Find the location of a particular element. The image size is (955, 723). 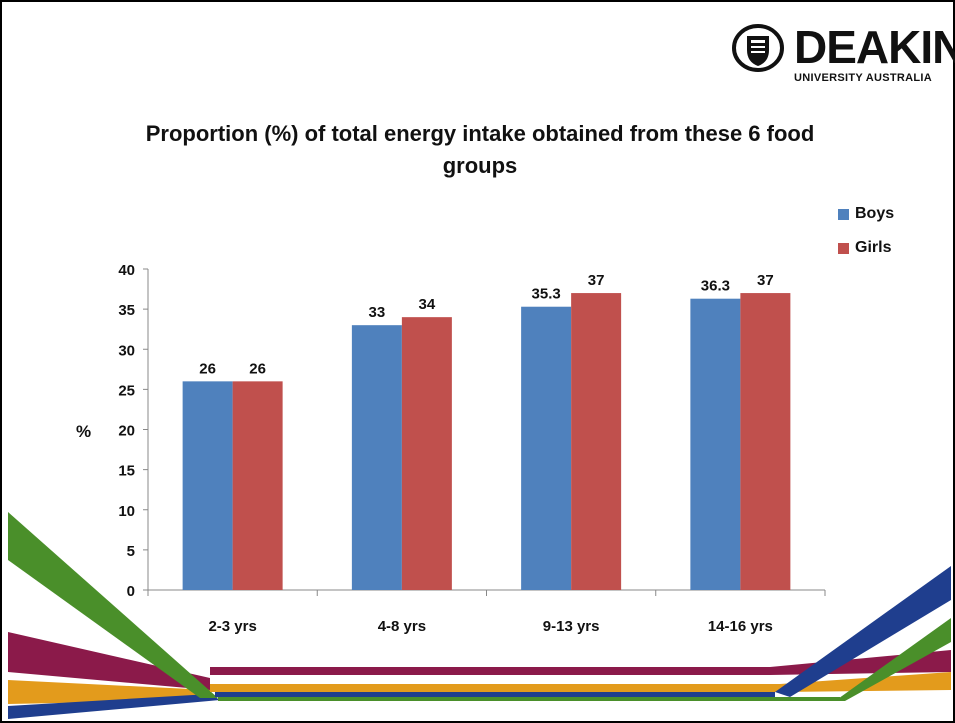

x-tick-label: 4-8 yrs is located at coordinates (402, 626).